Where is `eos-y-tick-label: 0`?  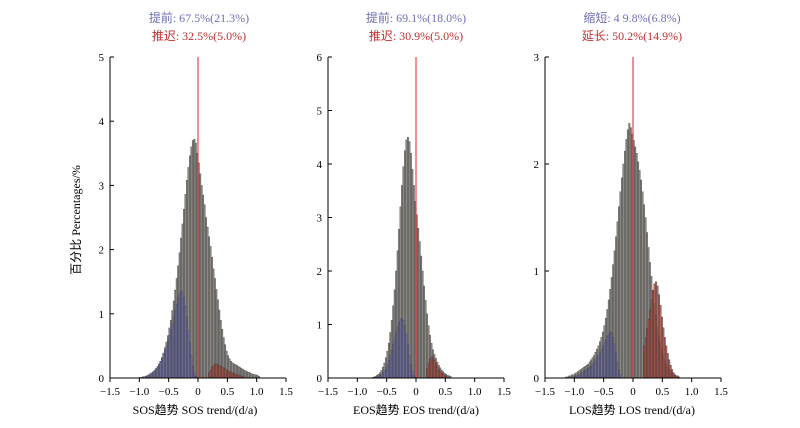
eos-y-tick-label: 0 is located at coordinates (320, 379).